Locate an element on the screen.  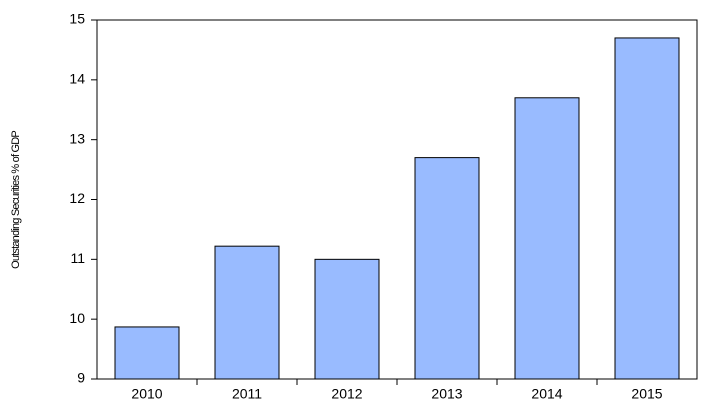
y-tick-label: 14 is located at coordinates (77, 79).